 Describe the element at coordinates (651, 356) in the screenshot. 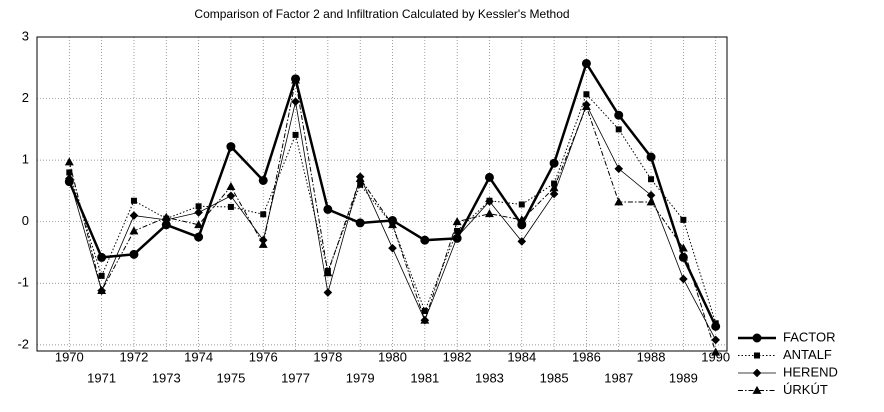

I see `x-tick-label: 1988` at that location.